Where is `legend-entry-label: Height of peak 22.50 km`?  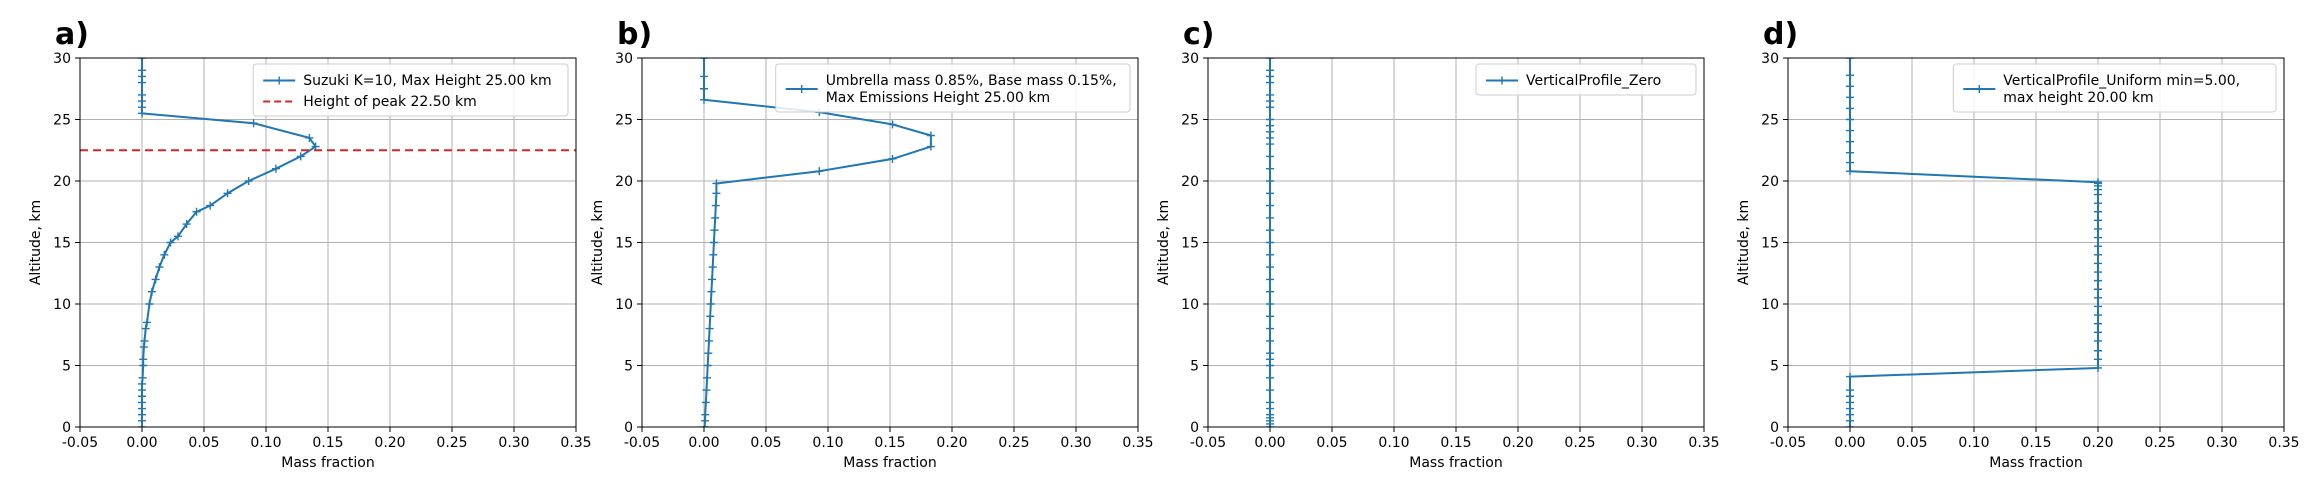 legend-entry-label: Height of peak 22.50 km is located at coordinates (390, 102).